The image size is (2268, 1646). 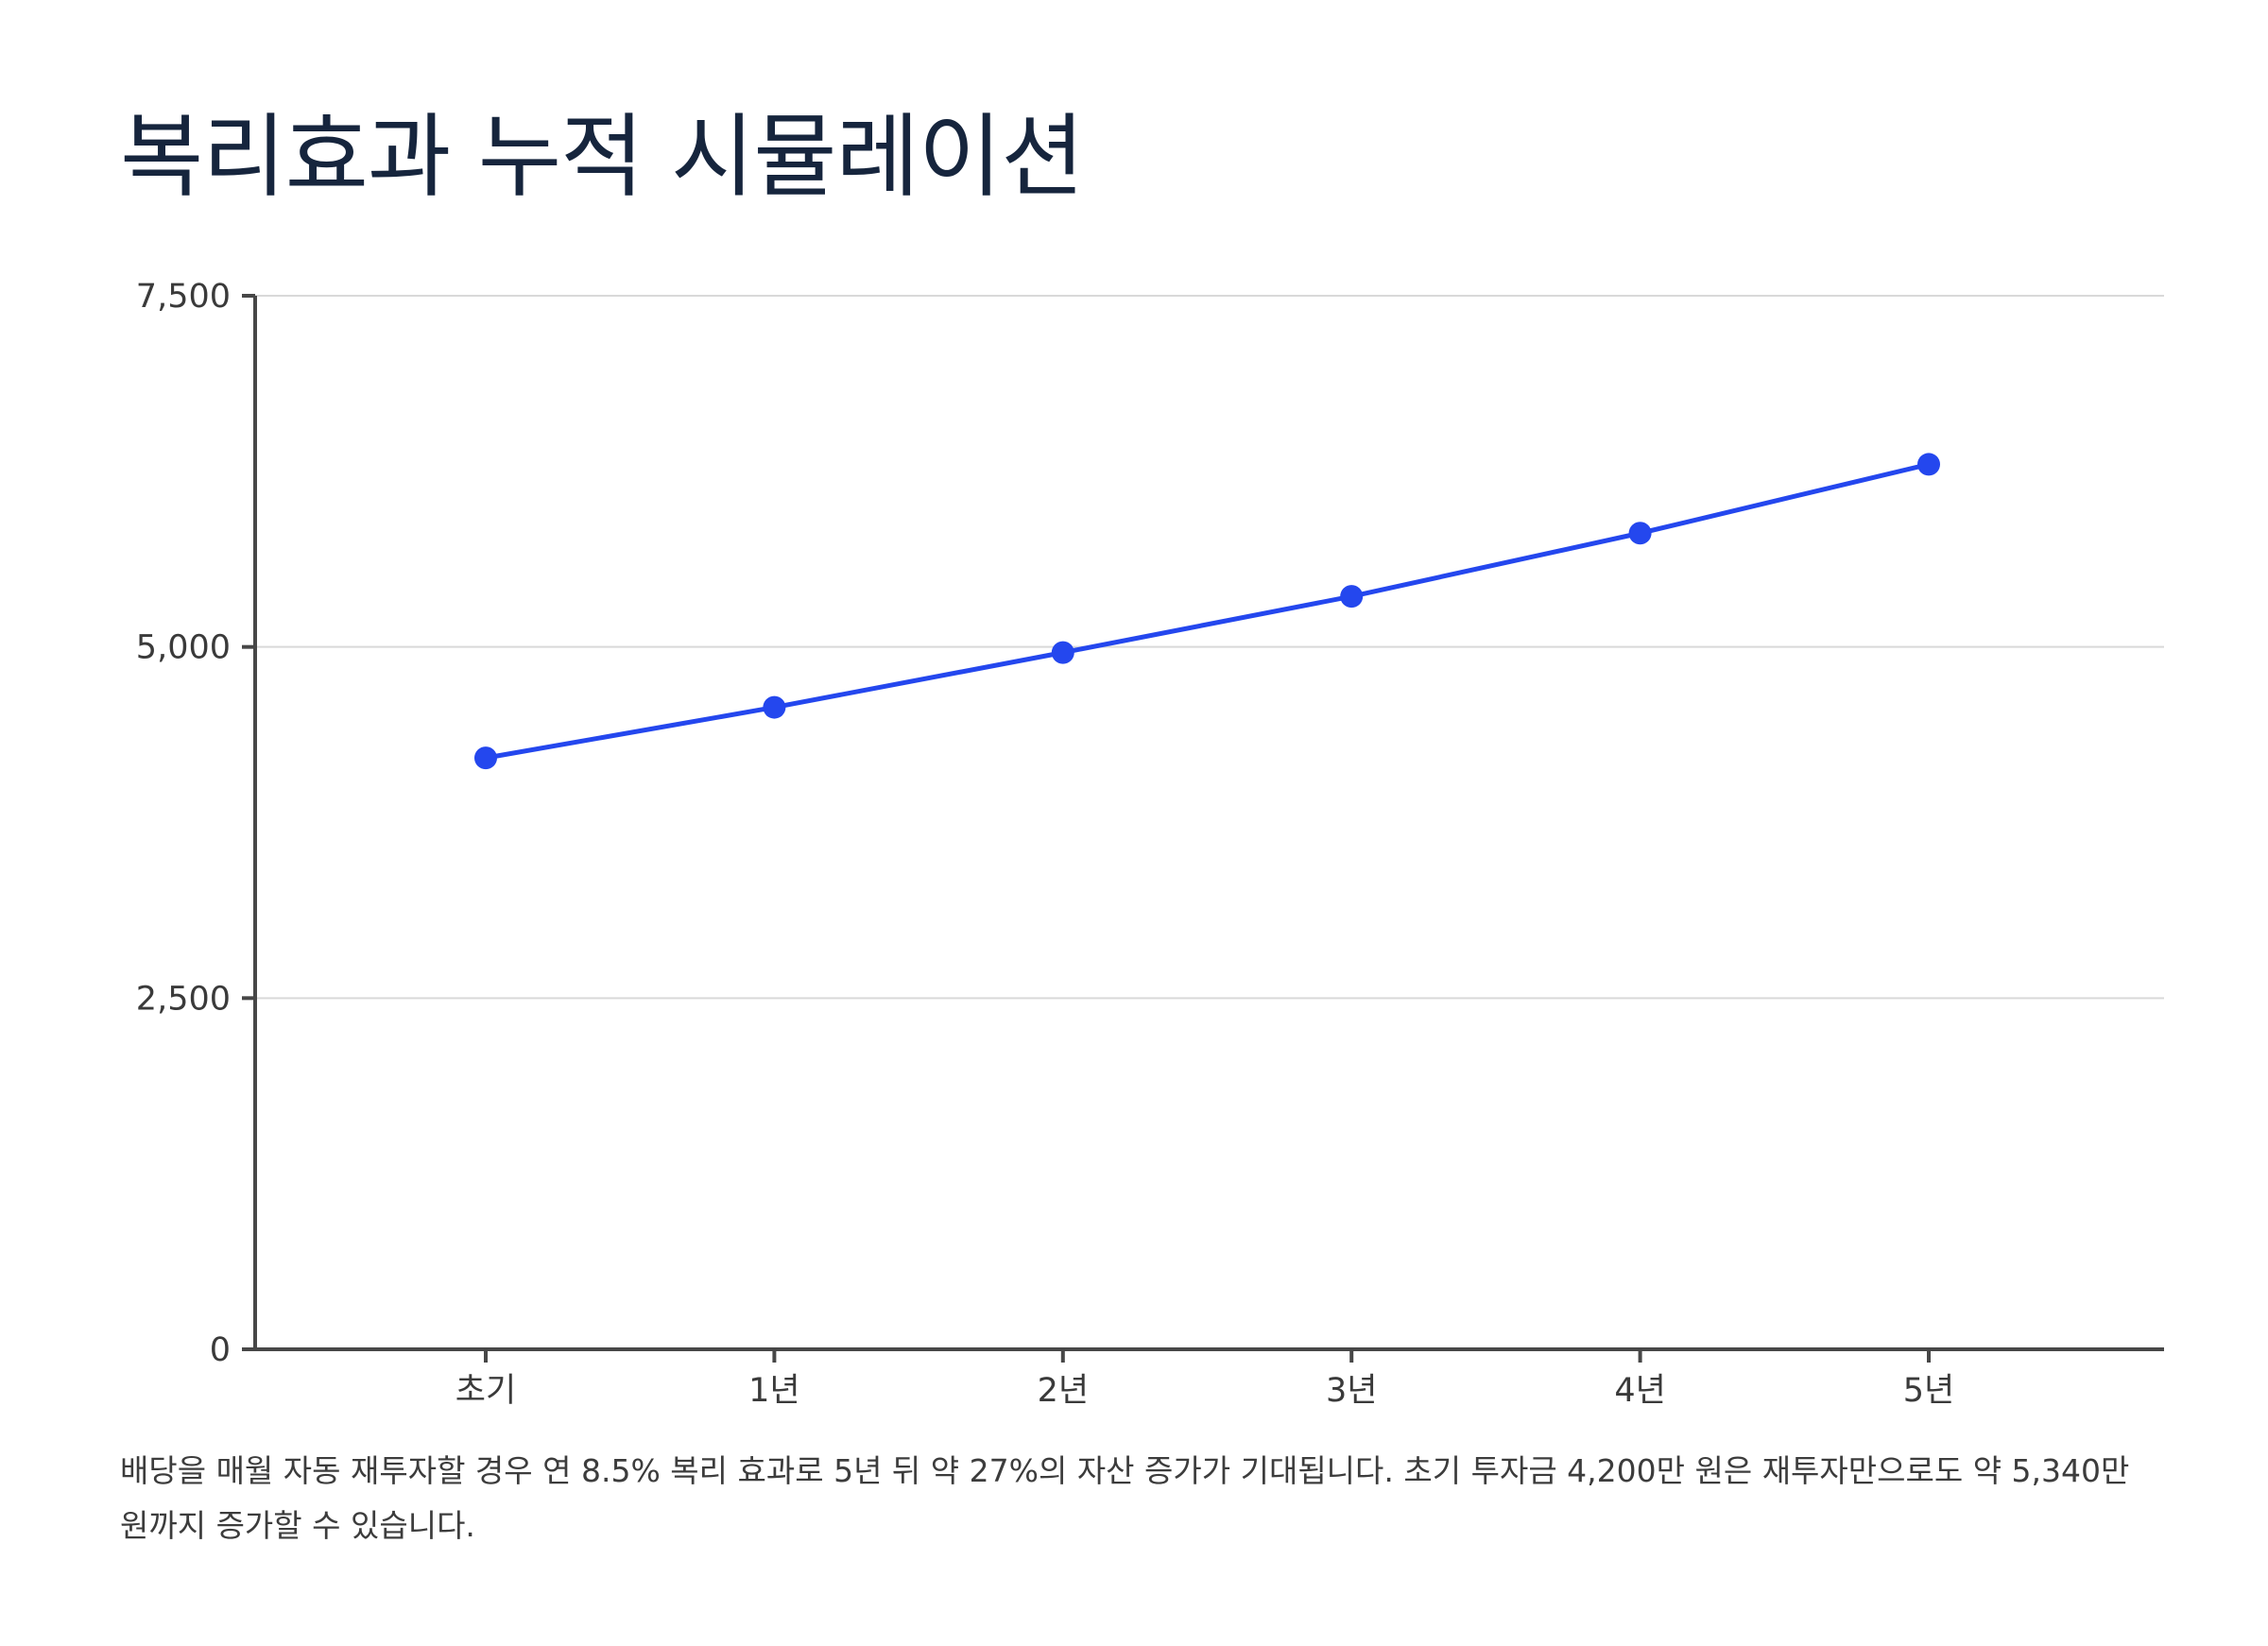 I want to click on x-tick-label: 5년, so click(x=1928, y=1391).